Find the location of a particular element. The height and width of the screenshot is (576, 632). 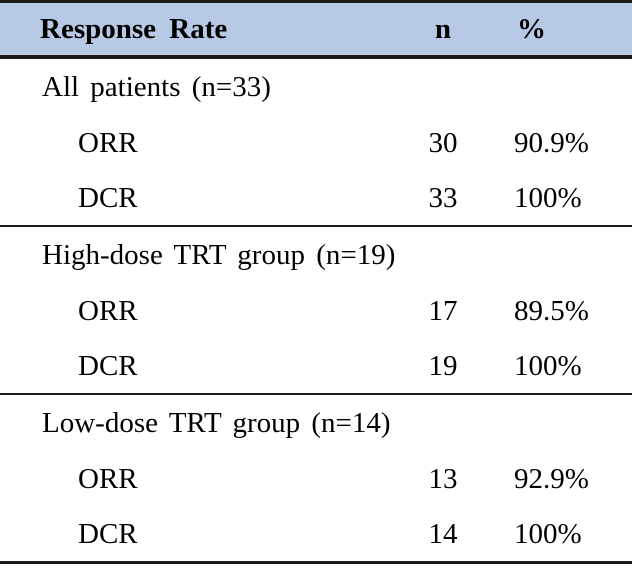

table-row-orr: ORR 17 89.5% is located at coordinates (316, 311).